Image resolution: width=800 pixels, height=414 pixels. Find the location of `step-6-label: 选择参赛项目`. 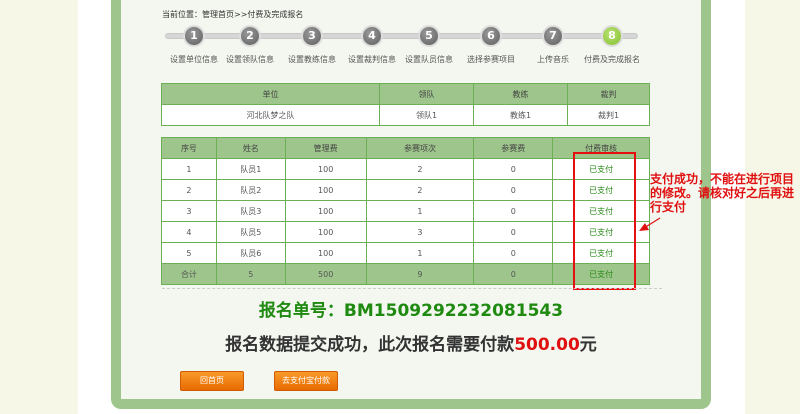

step-6-label: 选择参赛项目 is located at coordinates (491, 59).